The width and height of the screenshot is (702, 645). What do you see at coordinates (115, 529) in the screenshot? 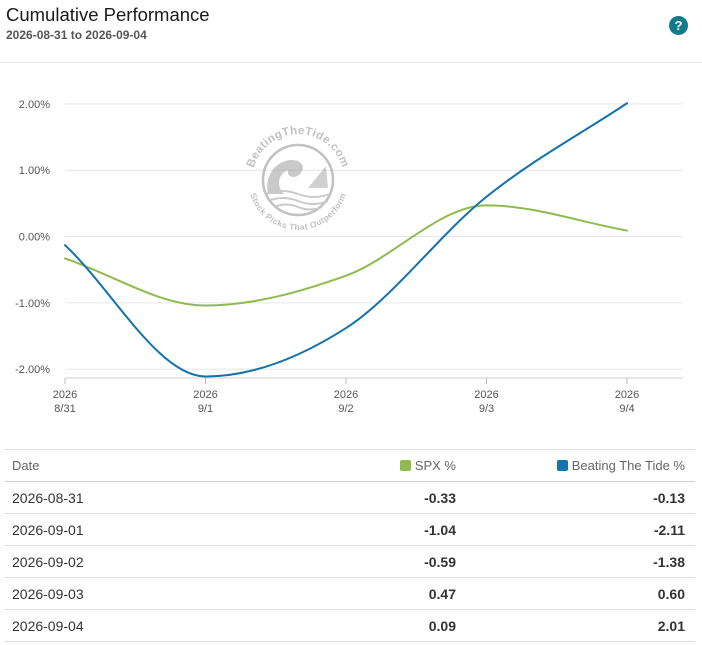
I see `row-date: 2026-09-01` at bounding box center [115, 529].